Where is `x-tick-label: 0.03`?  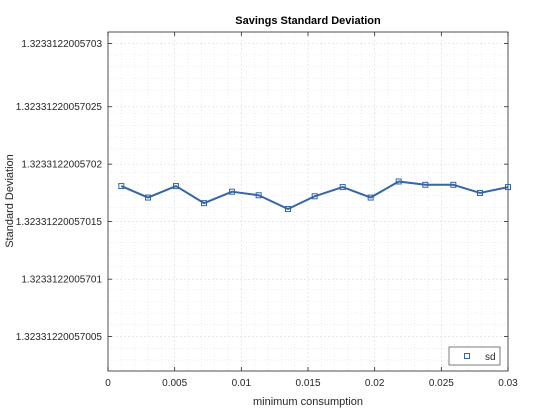 x-tick-label: 0.03 is located at coordinates (508, 383).